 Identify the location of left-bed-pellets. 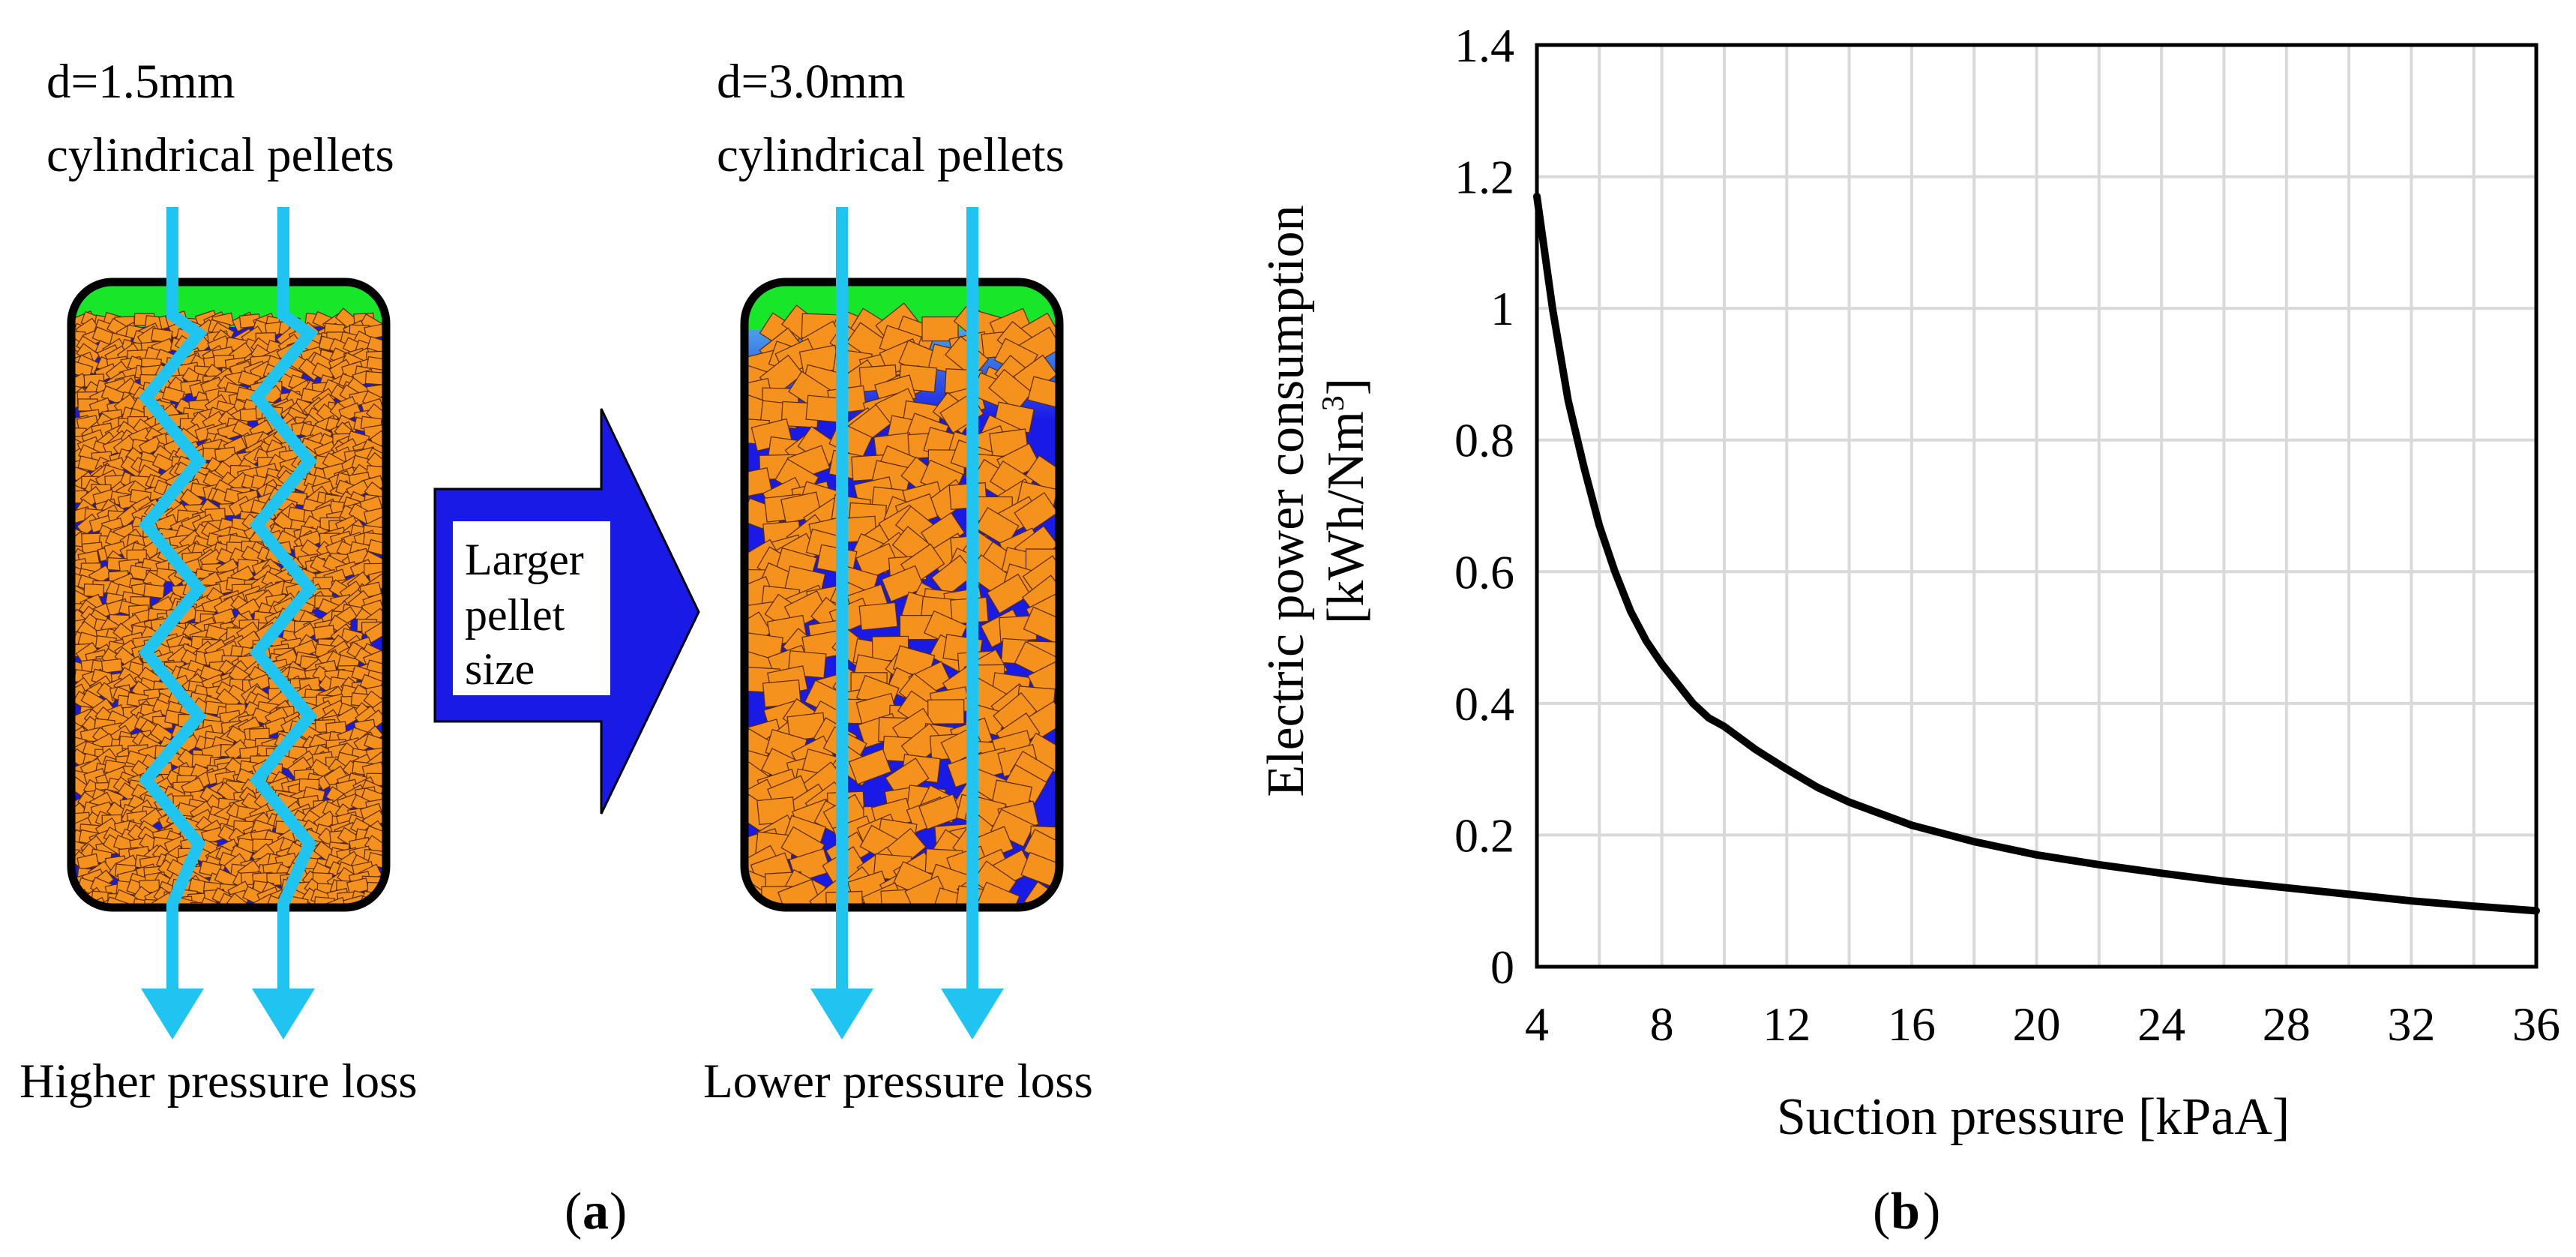
(229, 608).